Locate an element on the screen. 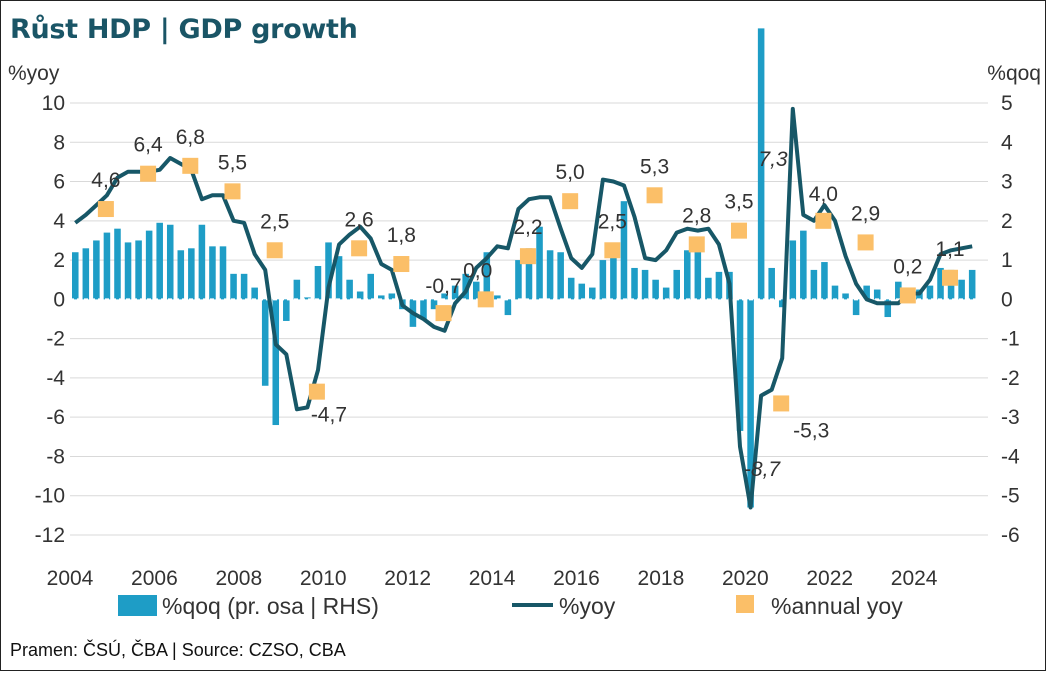  y2-tick-label: 3 is located at coordinates (1007, 182).